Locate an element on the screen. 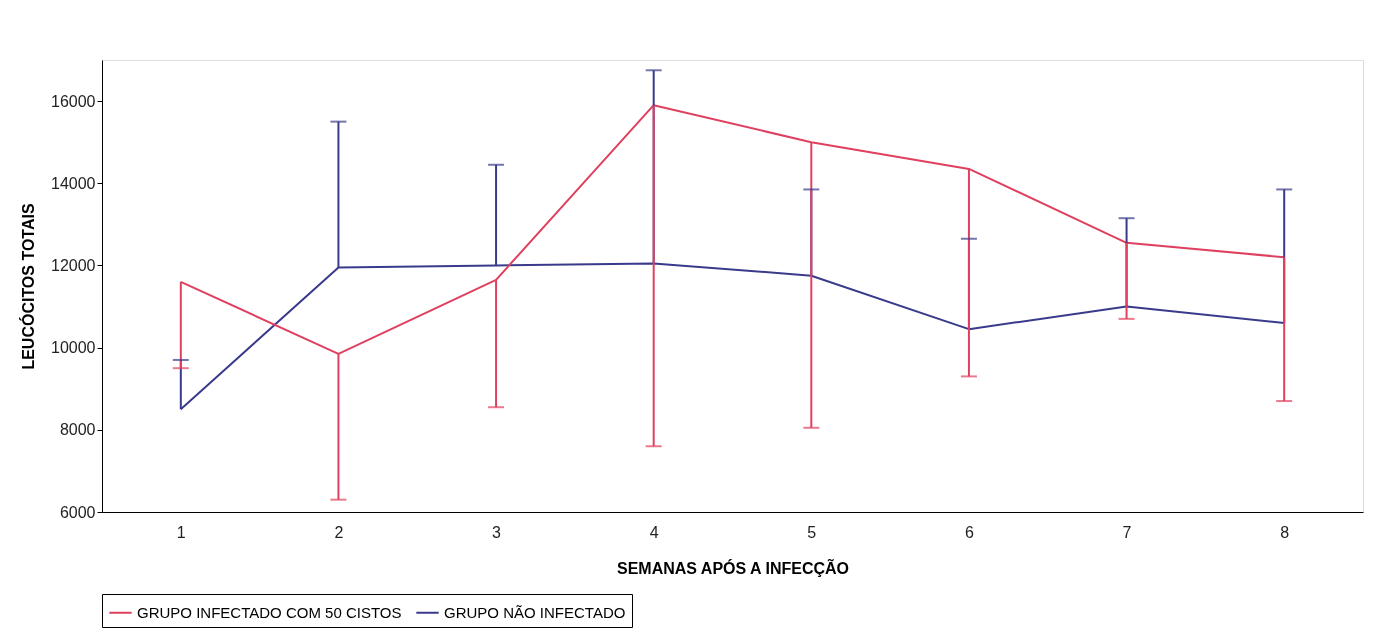  y-tick-label: 16000 is located at coordinates (73, 101).